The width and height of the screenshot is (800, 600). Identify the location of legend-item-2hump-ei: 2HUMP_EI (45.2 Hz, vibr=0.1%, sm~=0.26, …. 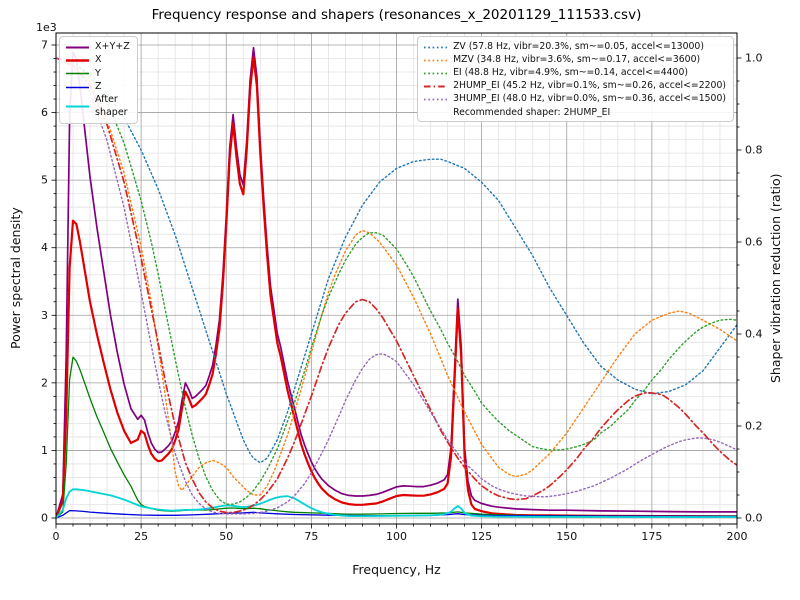
(574, 86).